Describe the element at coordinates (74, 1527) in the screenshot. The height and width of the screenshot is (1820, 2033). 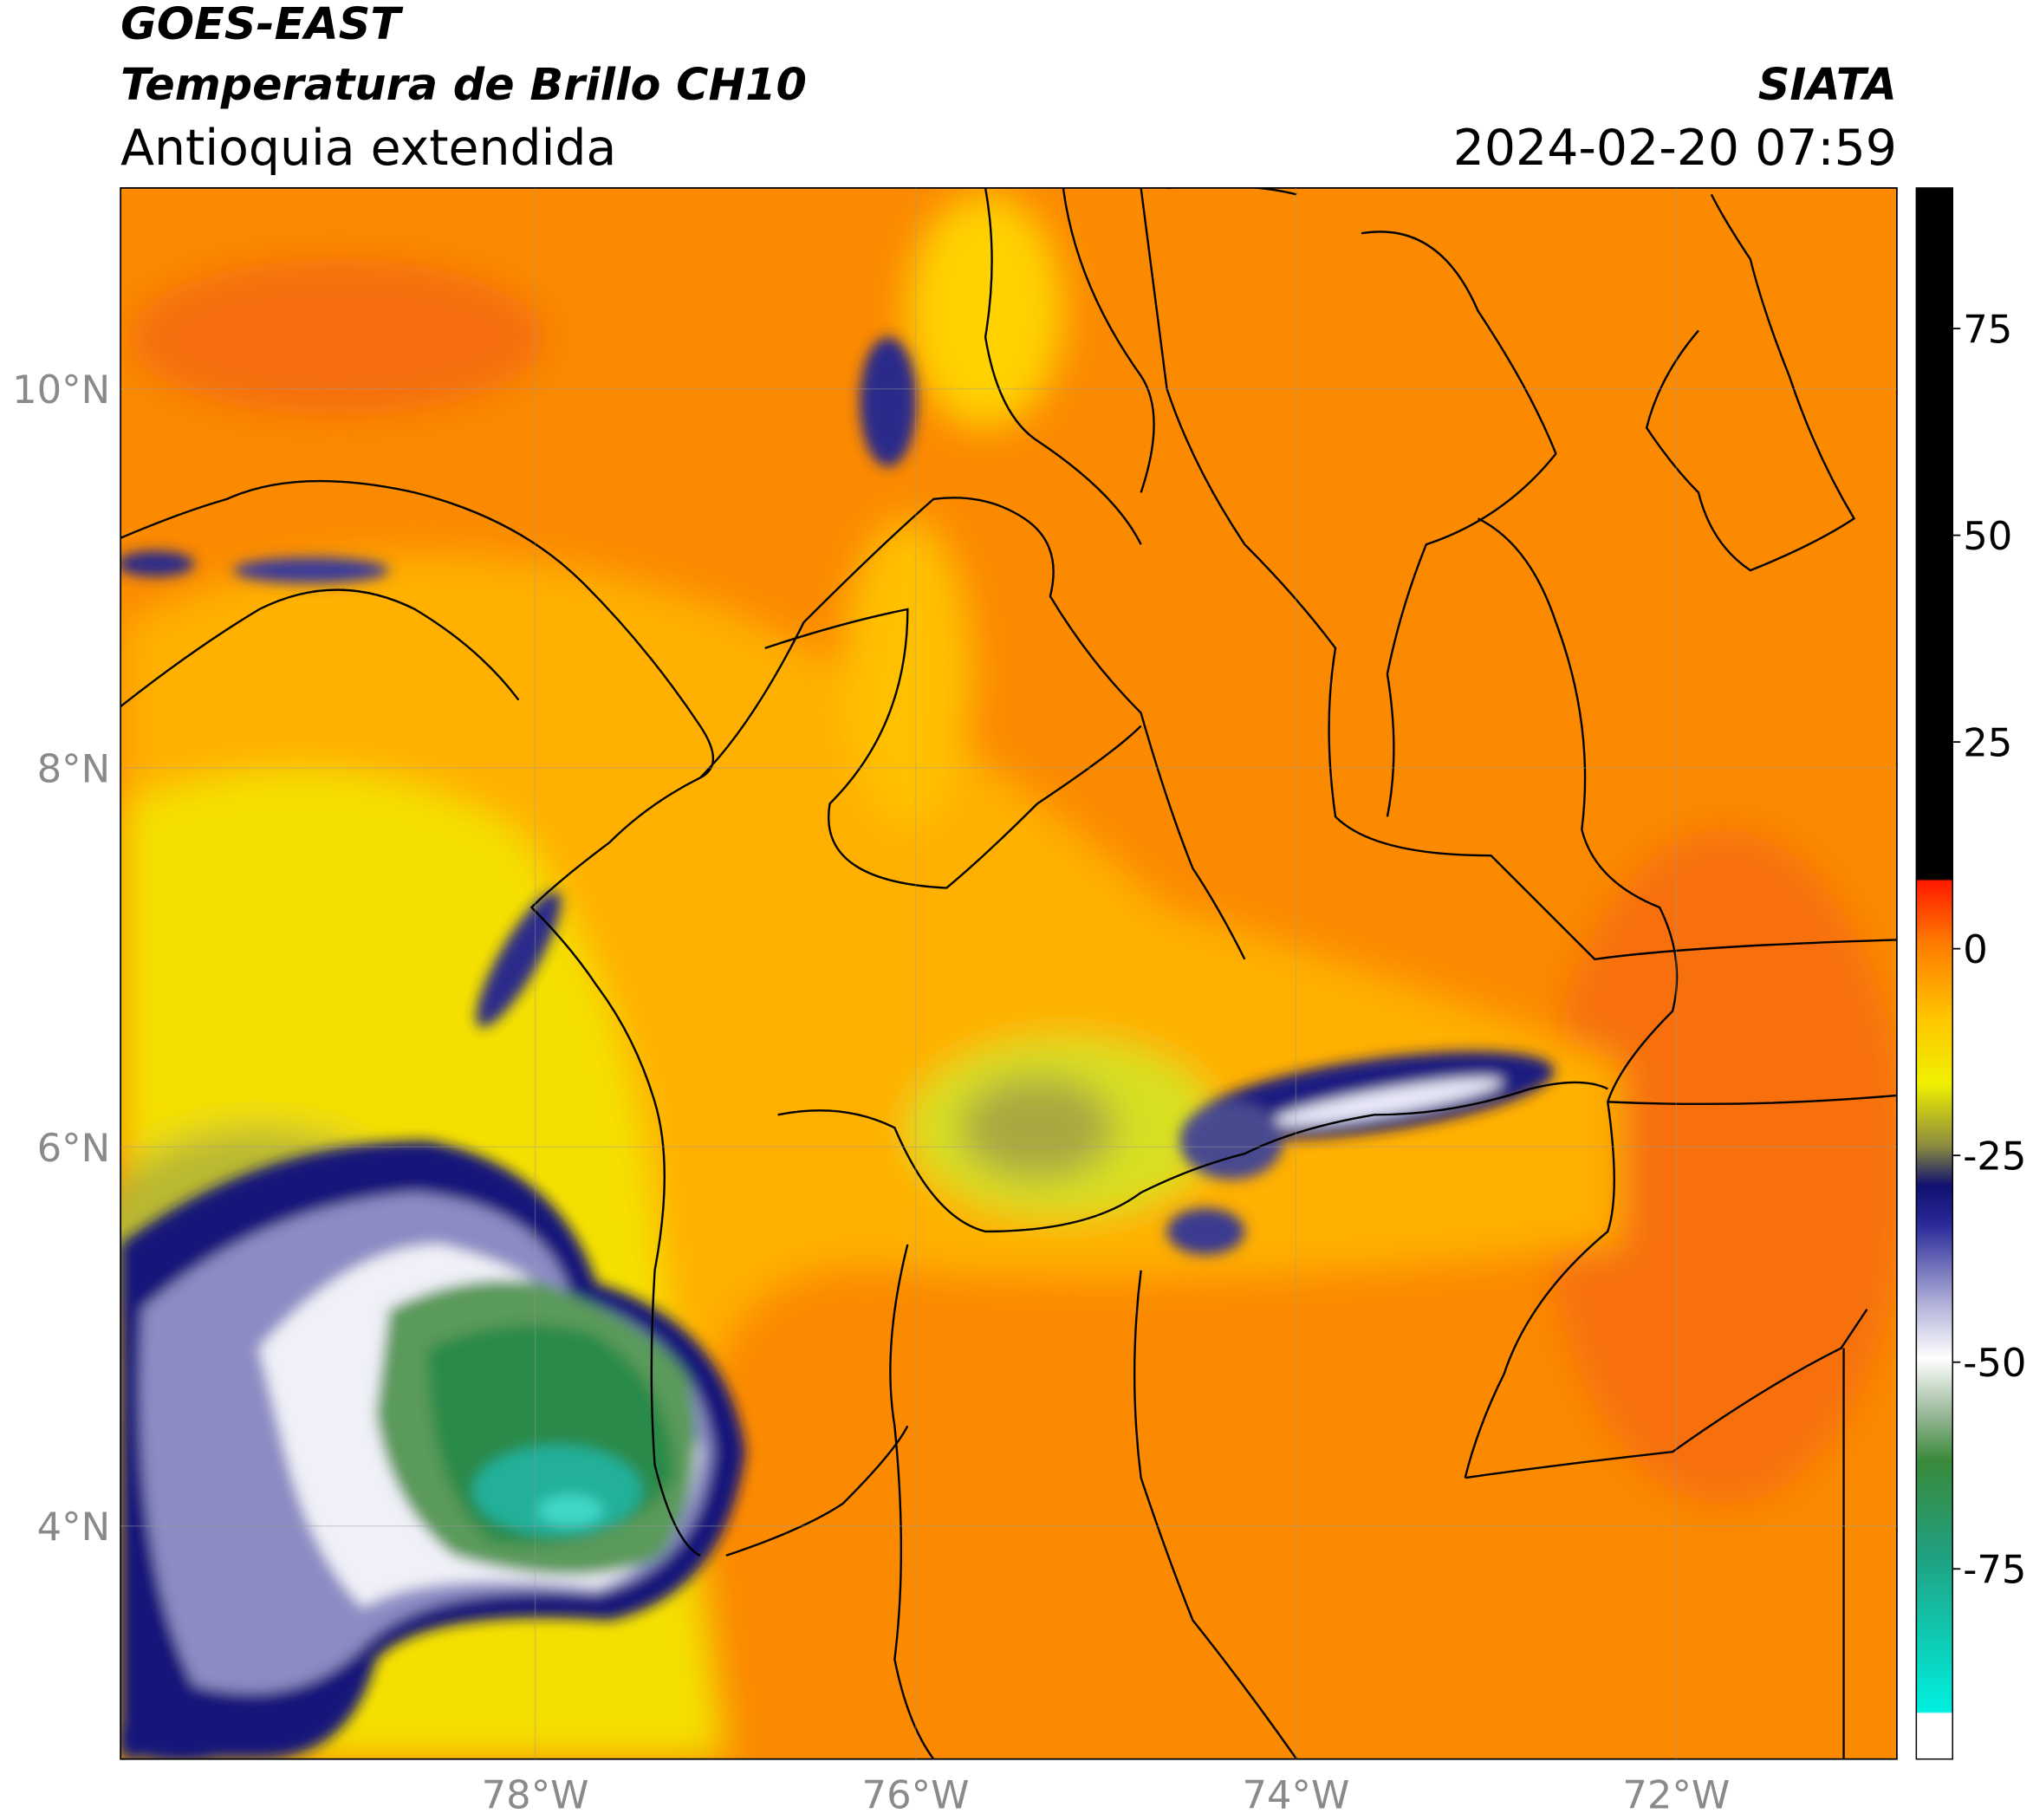
I see `y-tick-label: 4°N` at that location.